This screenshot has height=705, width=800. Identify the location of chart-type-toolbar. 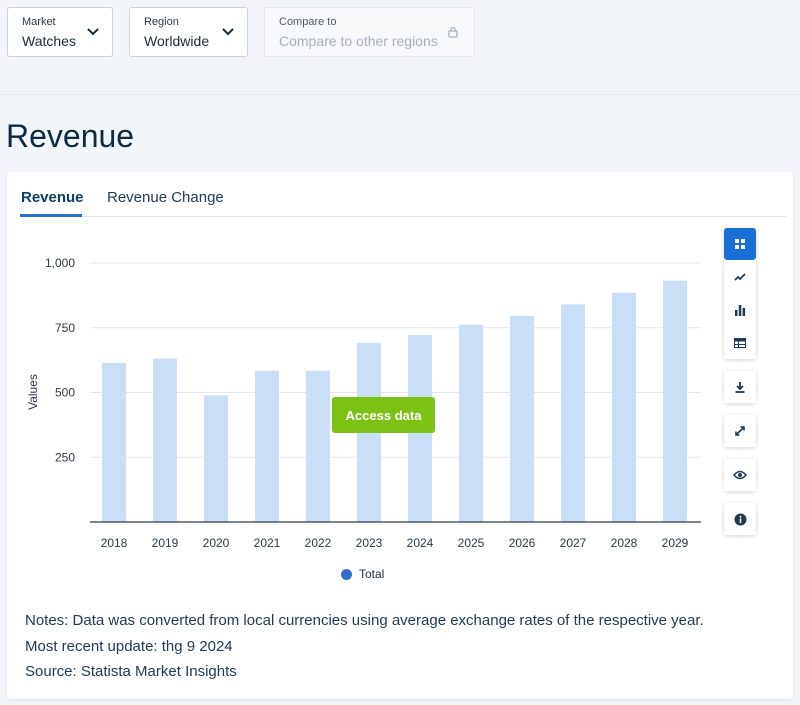
(740, 293).